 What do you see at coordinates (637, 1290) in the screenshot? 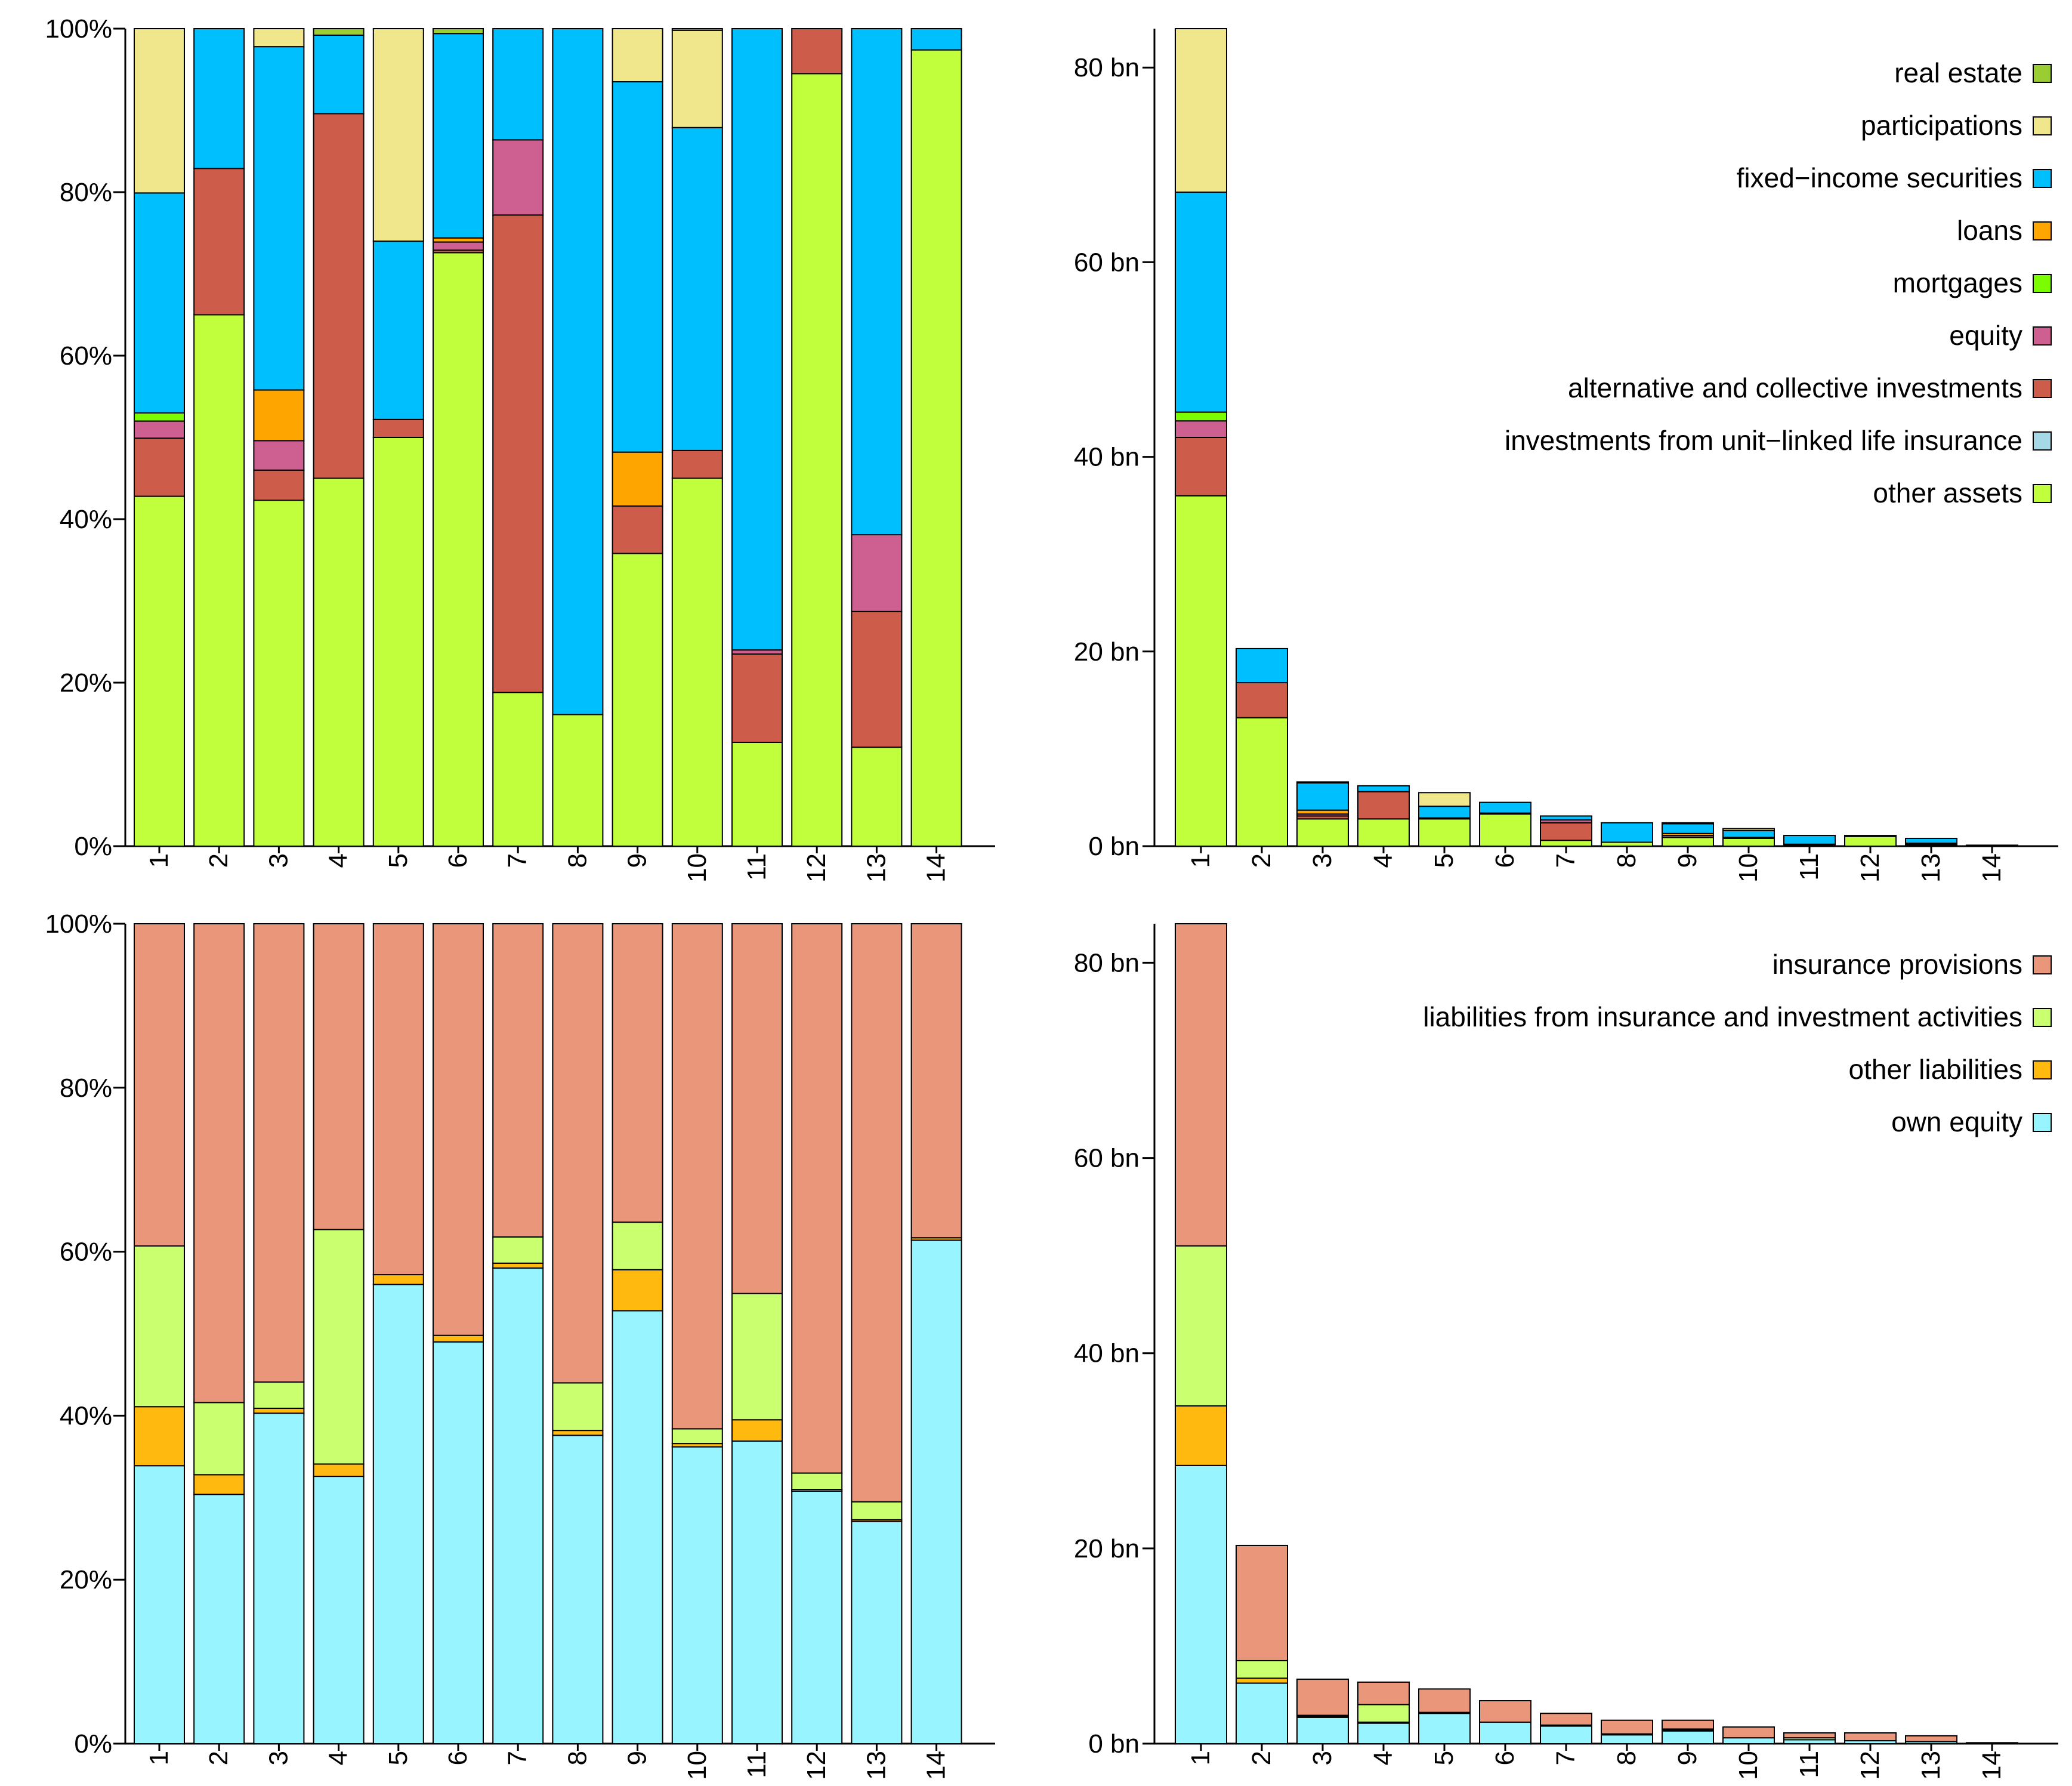
I see `bar-segment: other liabilities 9: 5` at bounding box center [637, 1290].